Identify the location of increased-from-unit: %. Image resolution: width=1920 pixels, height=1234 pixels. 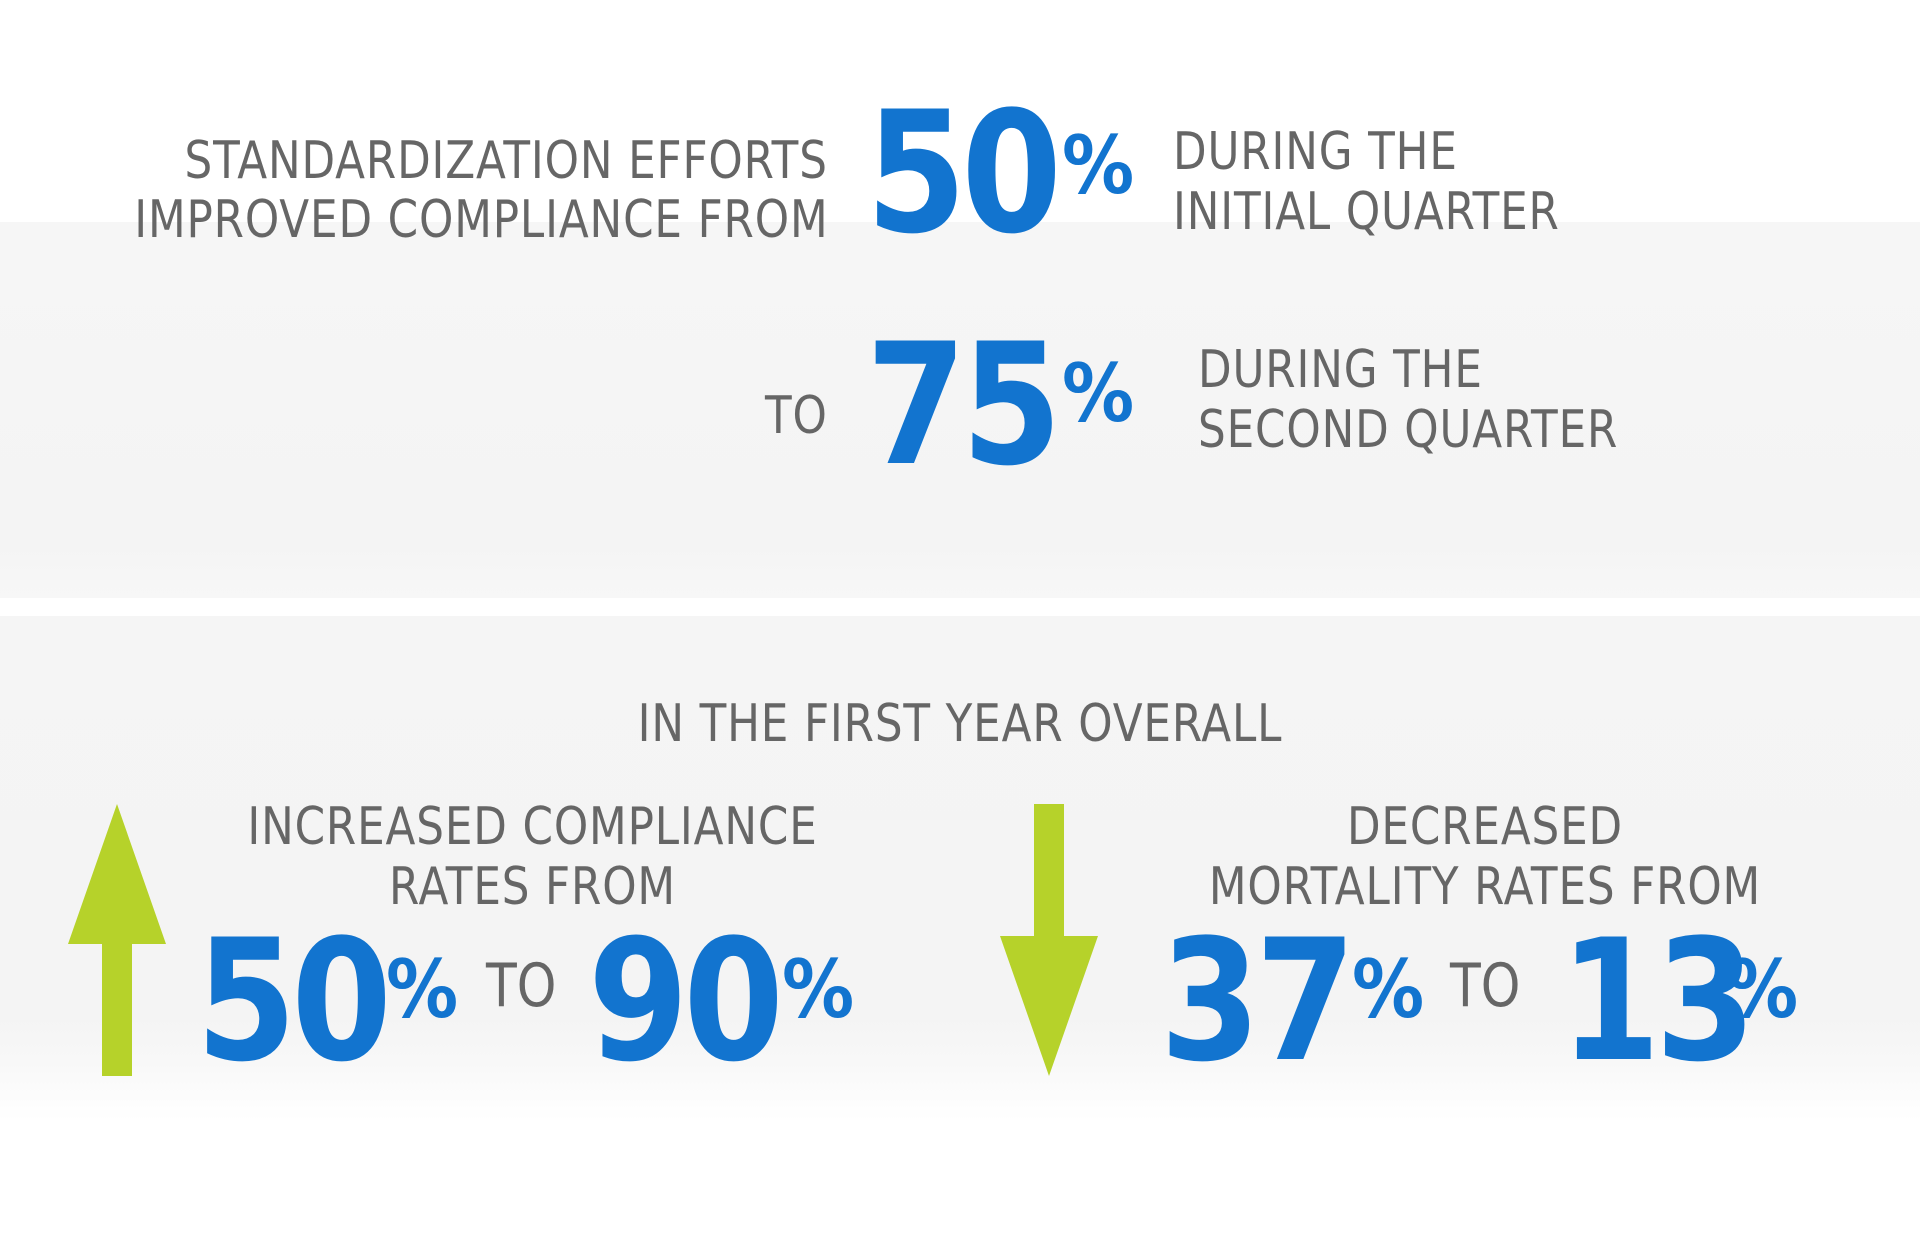
(422, 989).